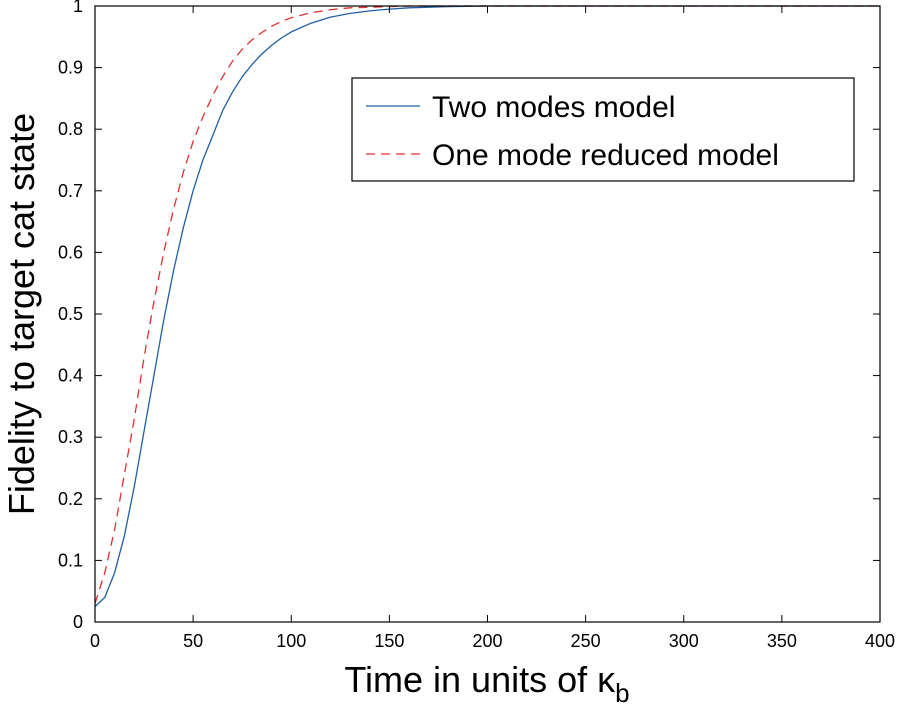 The width and height of the screenshot is (900, 710). What do you see at coordinates (70, 314) in the screenshot?
I see `y-tick-label: 0.5` at bounding box center [70, 314].